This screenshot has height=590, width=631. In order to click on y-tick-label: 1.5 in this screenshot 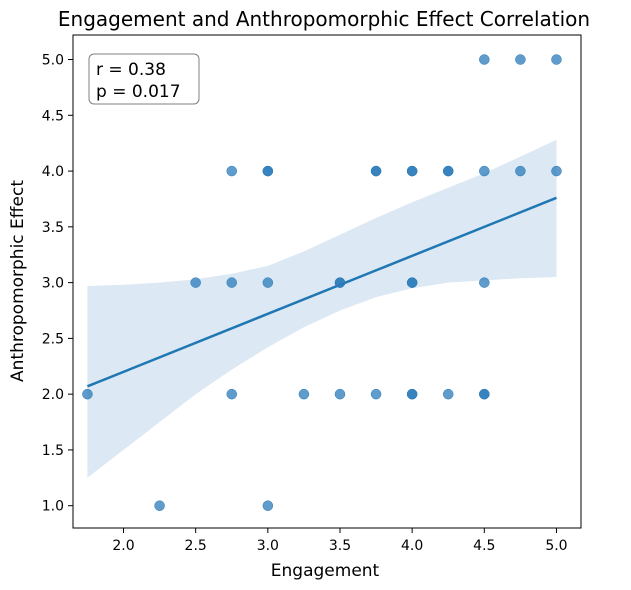, I will do `click(53, 451)`.